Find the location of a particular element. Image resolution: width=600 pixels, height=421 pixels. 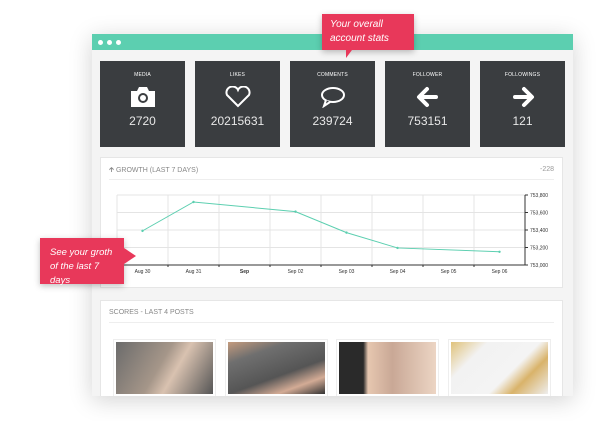

stat-label: COMMENTS is located at coordinates (332, 75).